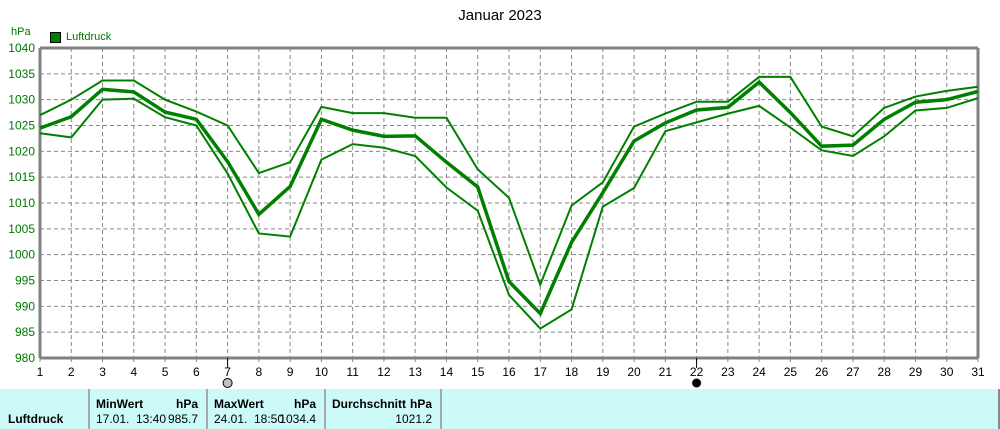 The width and height of the screenshot is (1000, 429). What do you see at coordinates (413, 419) in the screenshot?
I see `avg-value: 1021.2` at bounding box center [413, 419].